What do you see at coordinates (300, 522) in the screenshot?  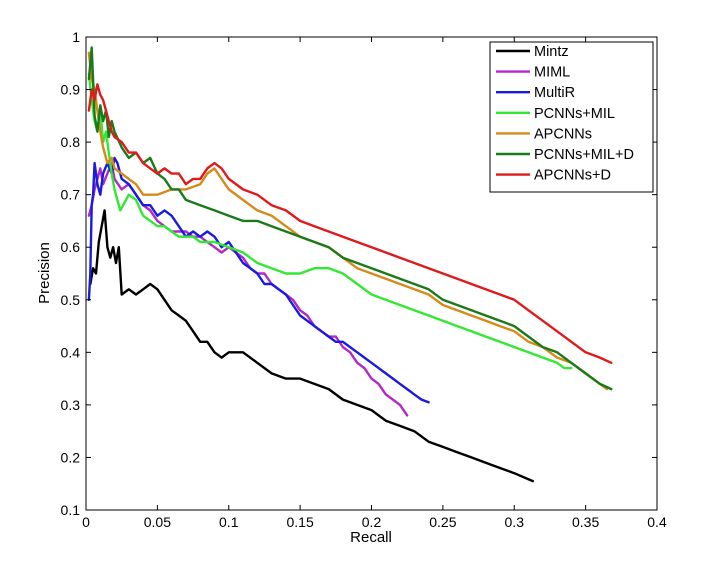 I see `x-tick-label: 0.15` at bounding box center [300, 522].